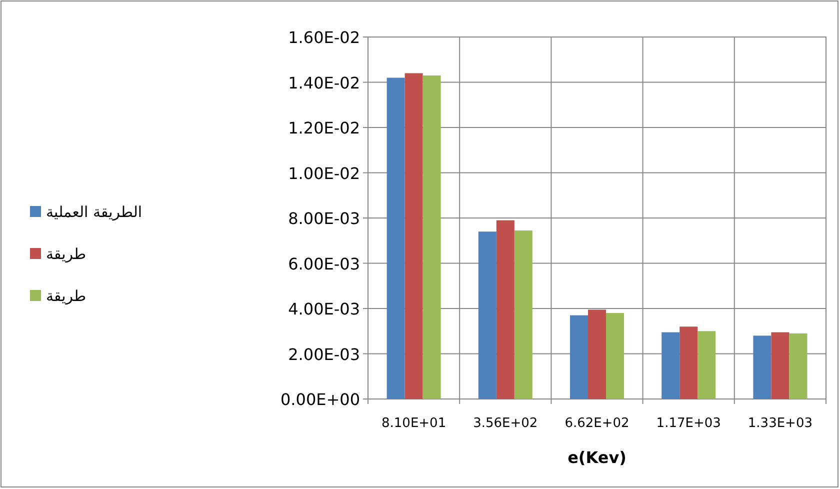 This screenshot has height=489, width=840. What do you see at coordinates (320, 399) in the screenshot?
I see `y-tick-label: 0.00E+00` at bounding box center [320, 399].